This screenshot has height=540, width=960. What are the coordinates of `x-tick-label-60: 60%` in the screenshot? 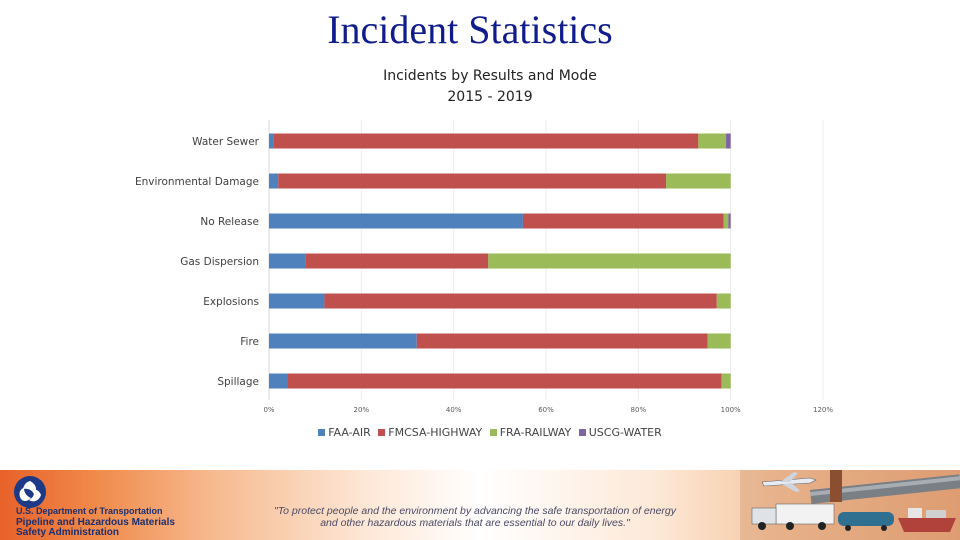 It's located at (546, 410).